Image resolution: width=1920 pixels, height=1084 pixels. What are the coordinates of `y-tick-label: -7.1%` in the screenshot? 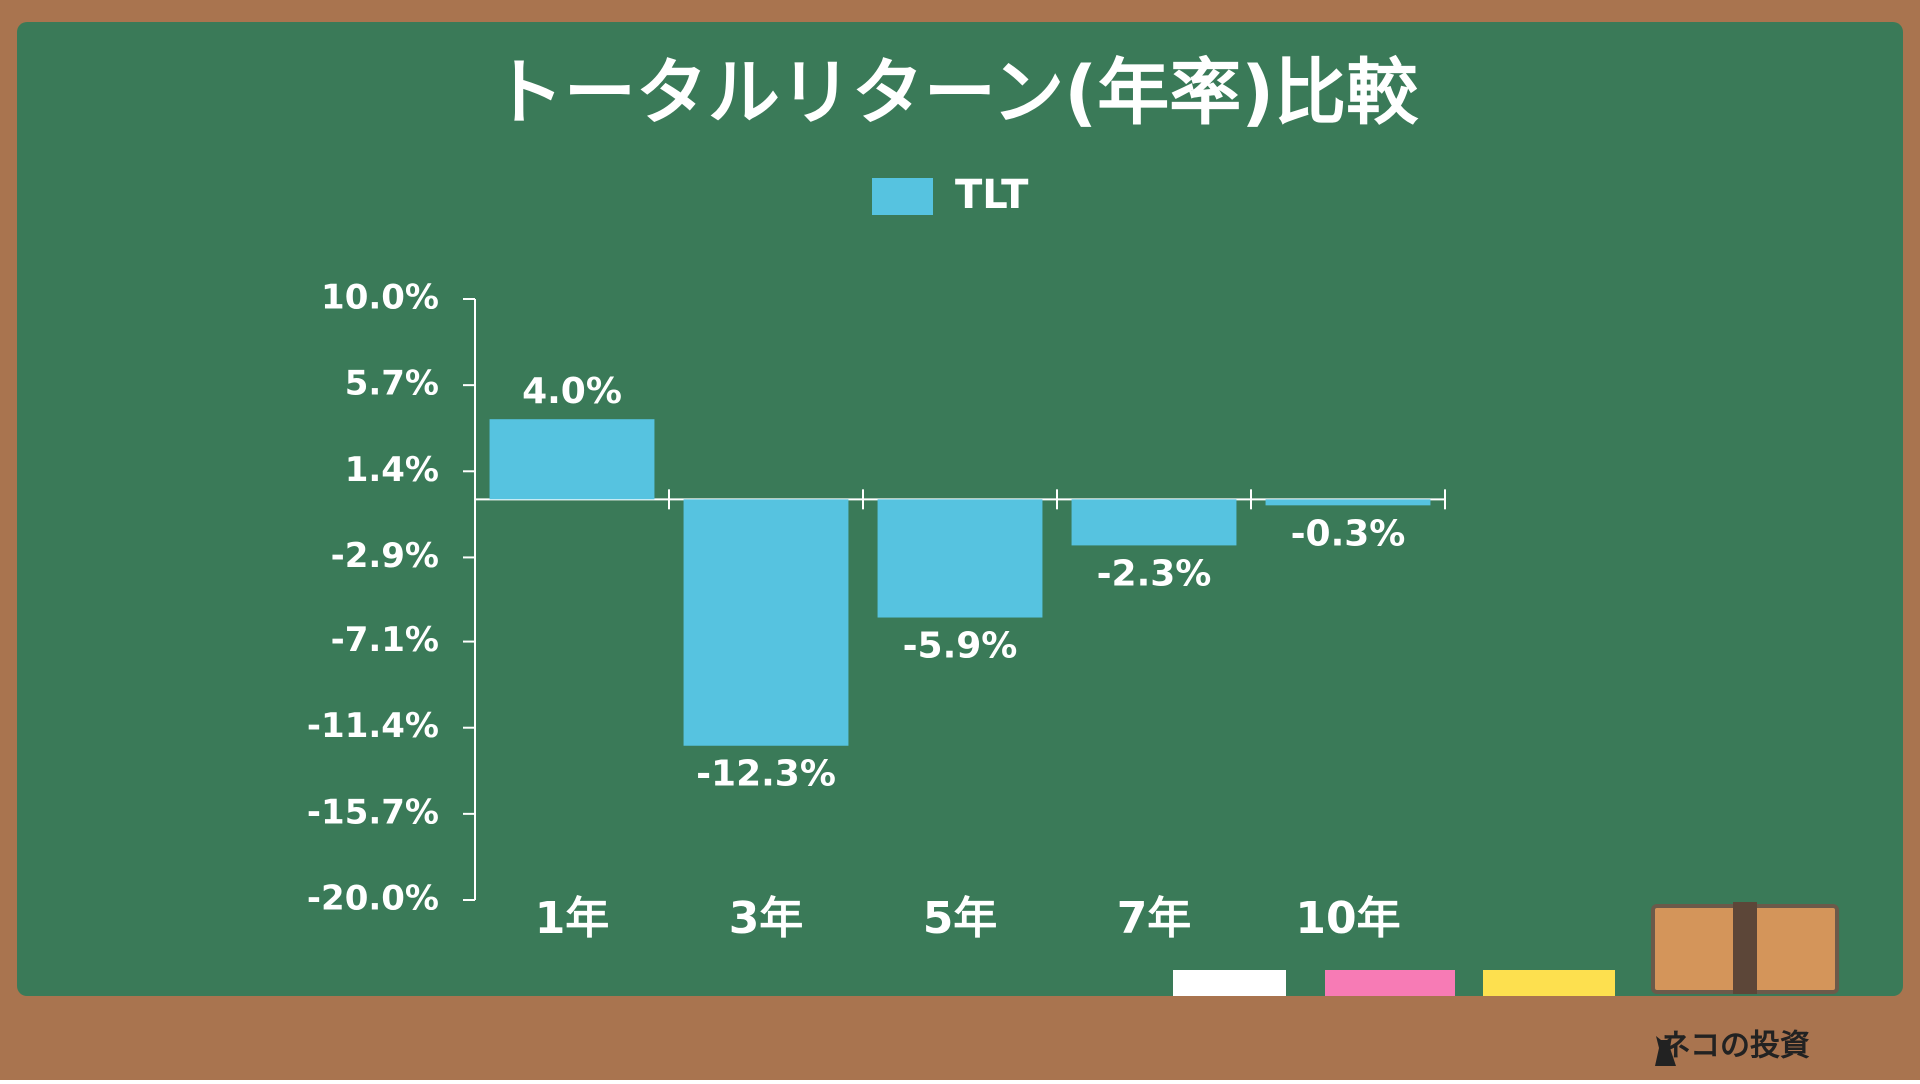 It's located at (385, 640).